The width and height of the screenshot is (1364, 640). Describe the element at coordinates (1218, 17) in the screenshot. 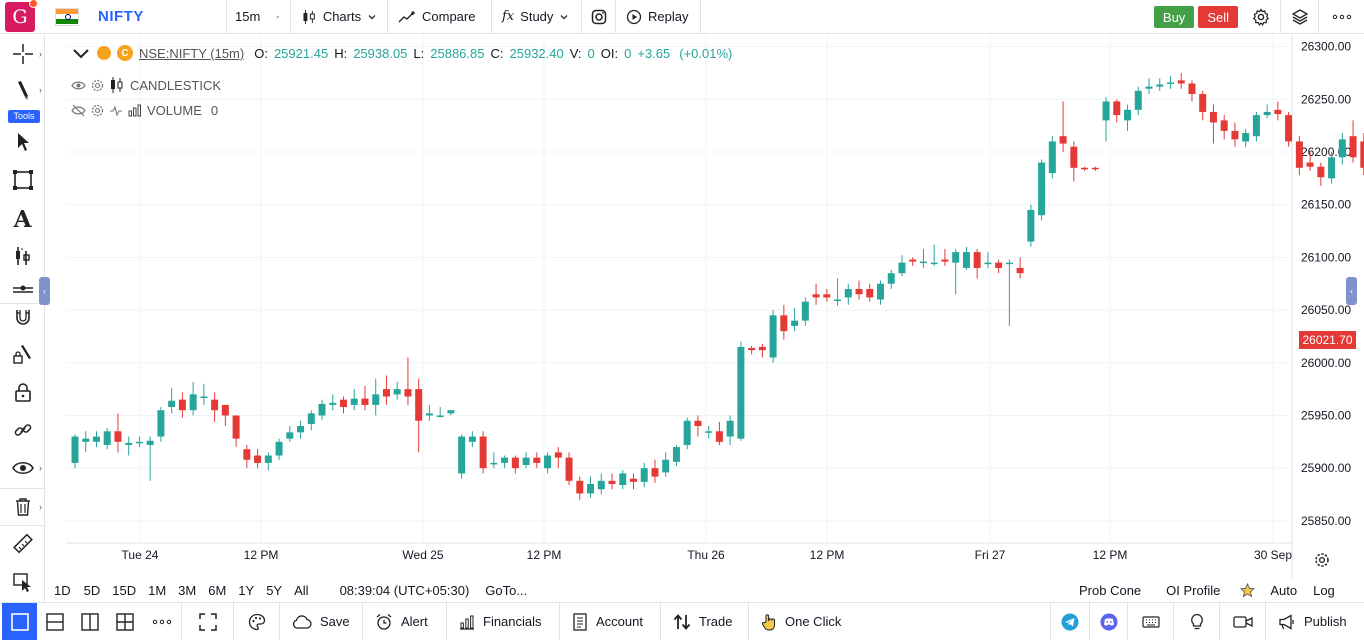

I see `sell-button: Sell` at that location.